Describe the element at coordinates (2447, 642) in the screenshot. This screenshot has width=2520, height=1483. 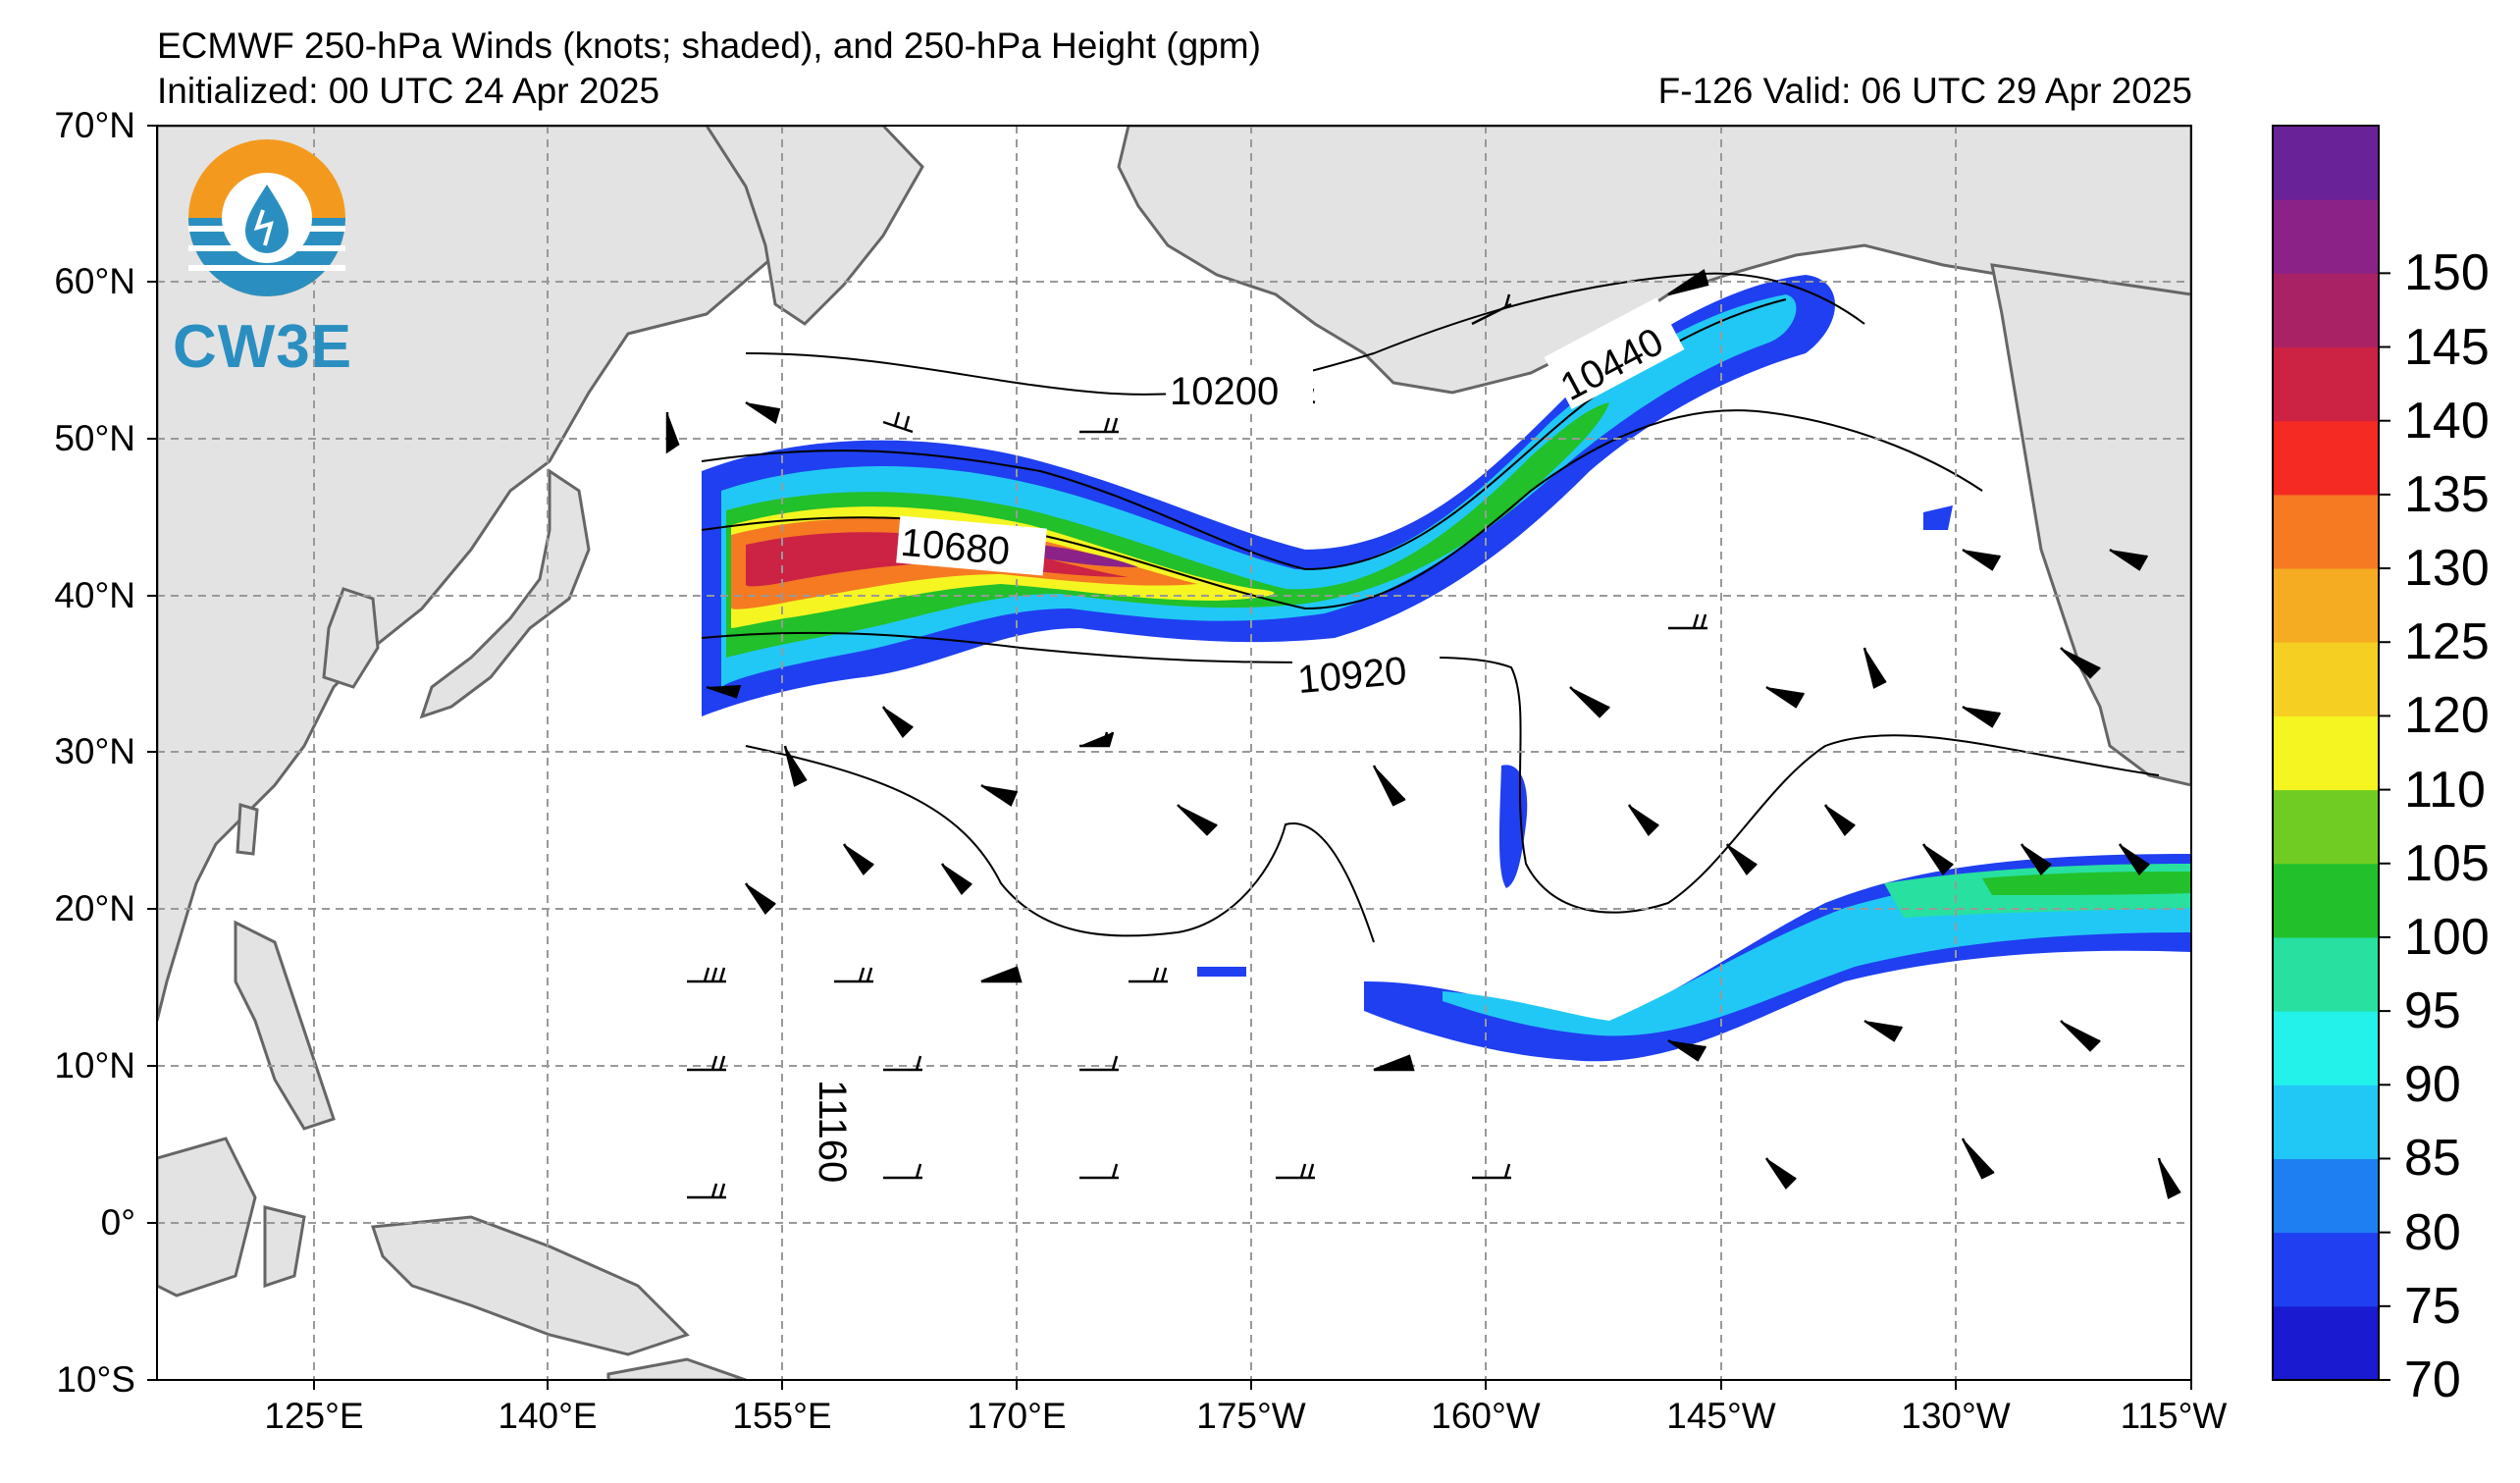
I see `colorbar-label: 125` at that location.